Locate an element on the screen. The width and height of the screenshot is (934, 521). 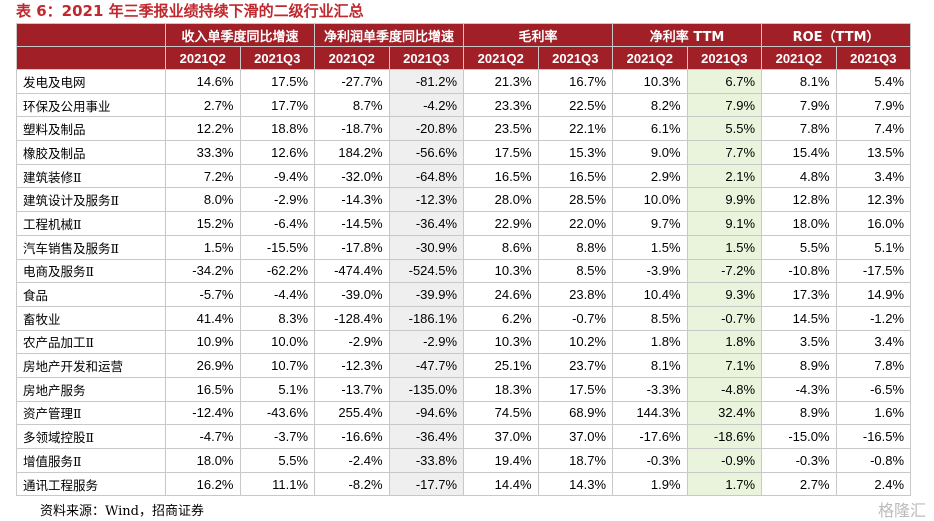
value-cell: 9.0% is located at coordinates (650, 152).